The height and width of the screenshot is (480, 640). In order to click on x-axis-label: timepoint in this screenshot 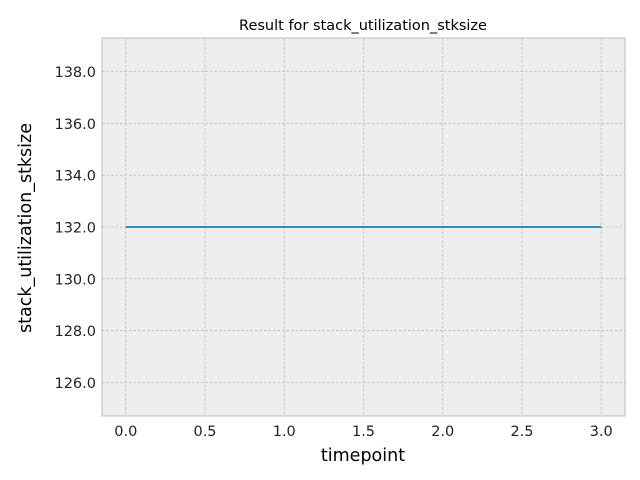, I will do `click(363, 456)`.